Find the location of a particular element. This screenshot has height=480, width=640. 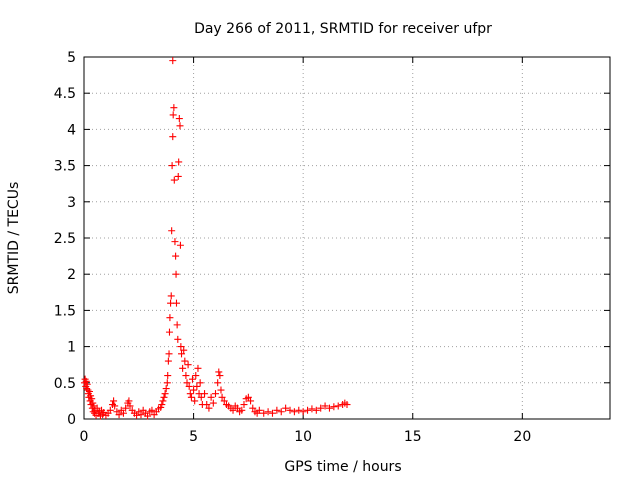

y-tick-labels: 0 0.5 1 1.5 2 2.5 3 3.5 4 4.5 5 is located at coordinates (65, 239).